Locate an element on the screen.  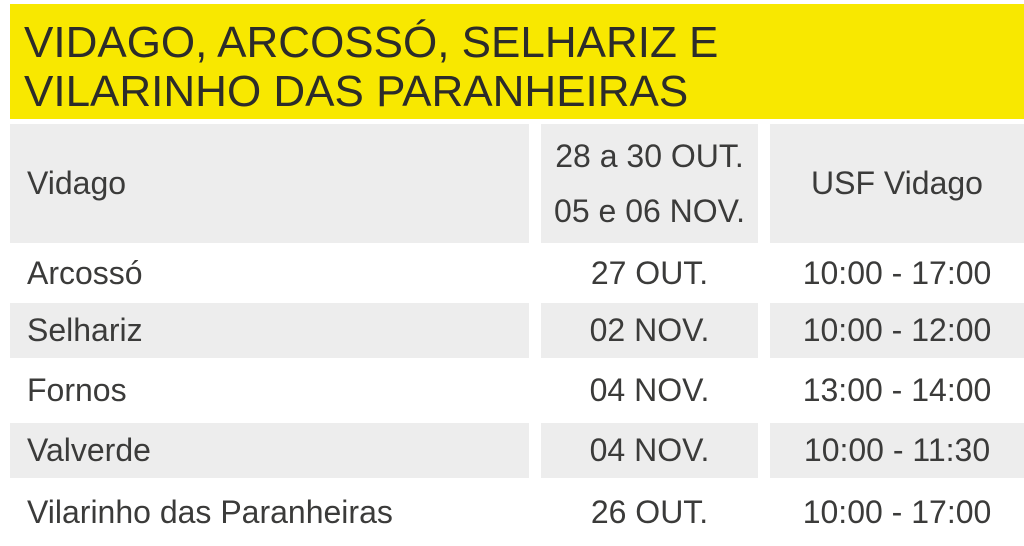
header-dates-cell: 28 a 30 OUT. 05 e 06 NOV. is located at coordinates (649, 183).